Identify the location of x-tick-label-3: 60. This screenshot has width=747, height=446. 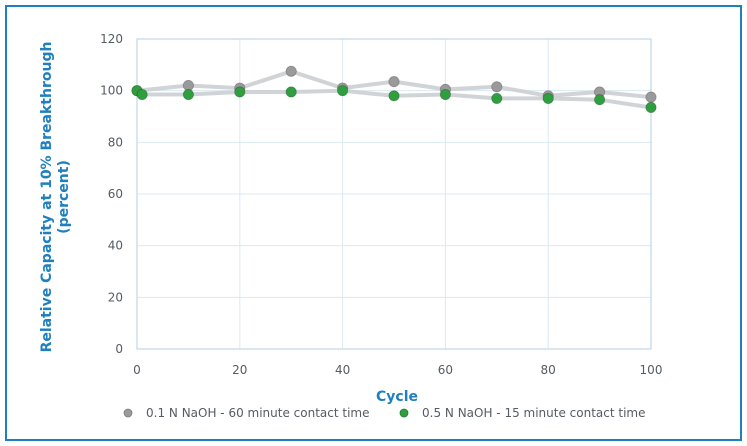
(445, 370).